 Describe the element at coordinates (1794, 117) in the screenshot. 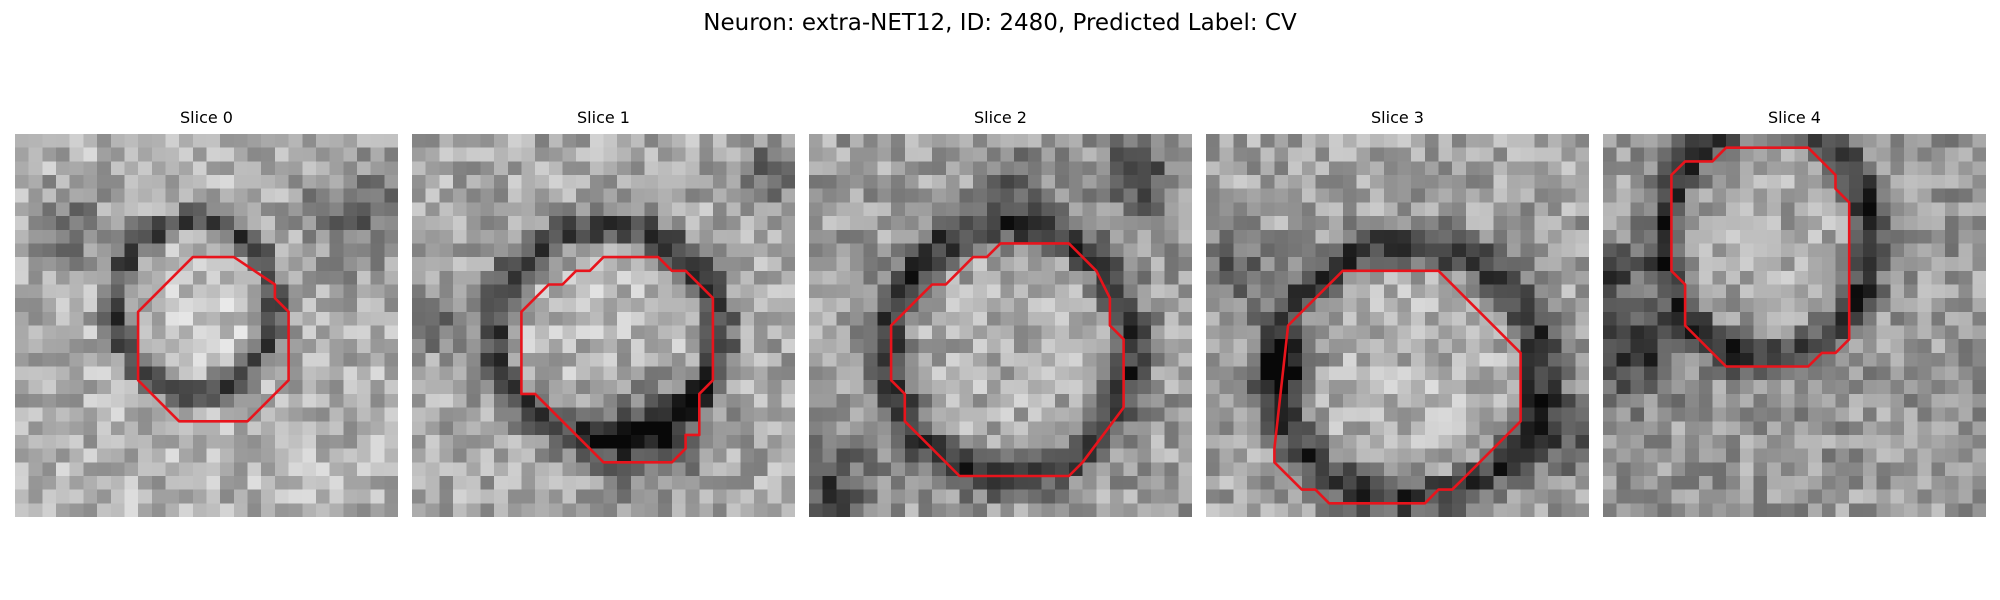

I see `slice-title: Slice 4` at that location.